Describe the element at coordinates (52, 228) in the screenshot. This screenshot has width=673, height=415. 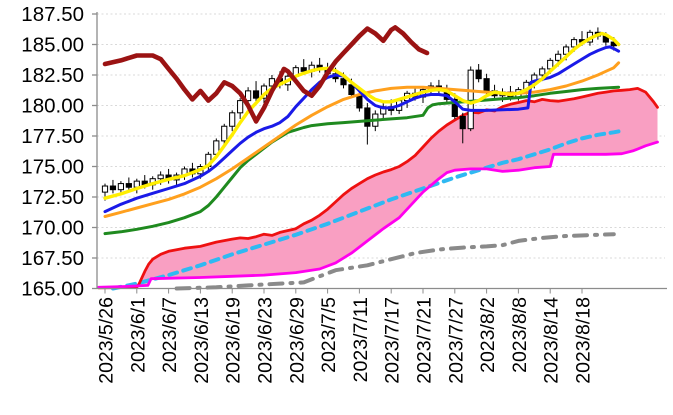
I see `y-tick-label: 170.00` at that location.